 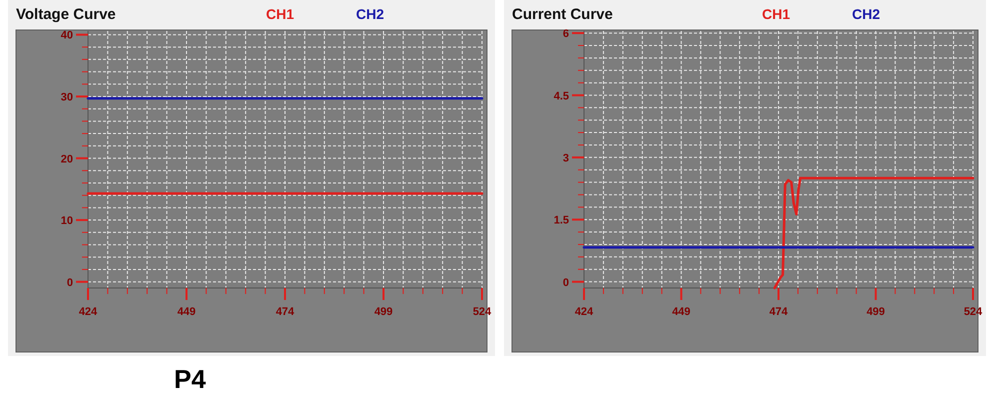 I want to click on y-tick-label: 30, so click(x=66, y=97).